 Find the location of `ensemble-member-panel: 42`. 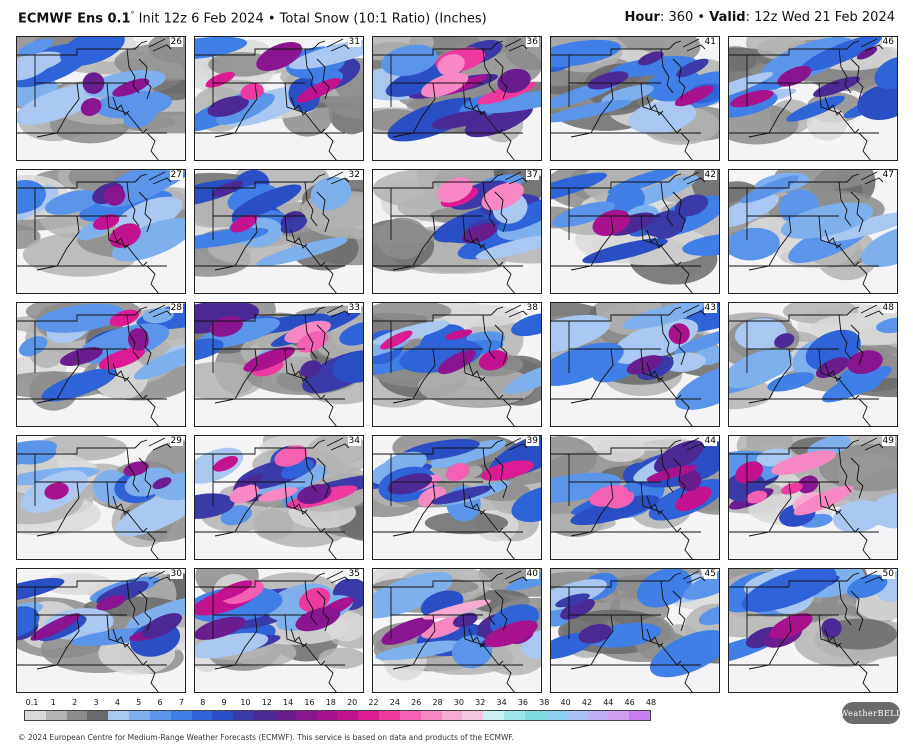

ensemble-member-panel: 42 is located at coordinates (635, 231).